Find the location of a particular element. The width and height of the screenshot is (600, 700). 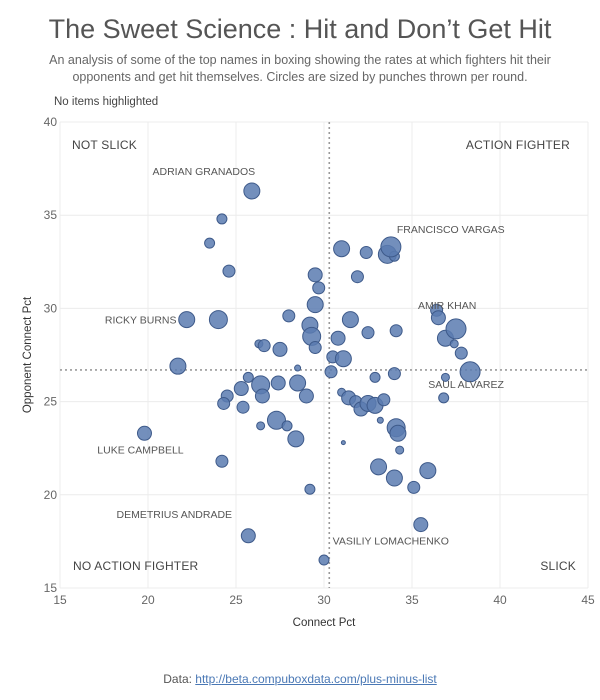

quadrant-label-top-left: NOT SLICK is located at coordinates (104, 145).